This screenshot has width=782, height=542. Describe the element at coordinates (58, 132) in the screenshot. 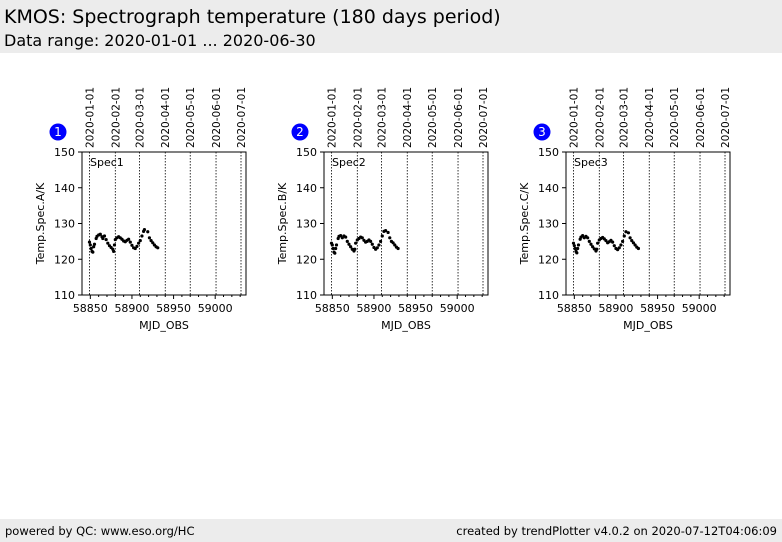

I see `panel-badge-number: 1` at that location.